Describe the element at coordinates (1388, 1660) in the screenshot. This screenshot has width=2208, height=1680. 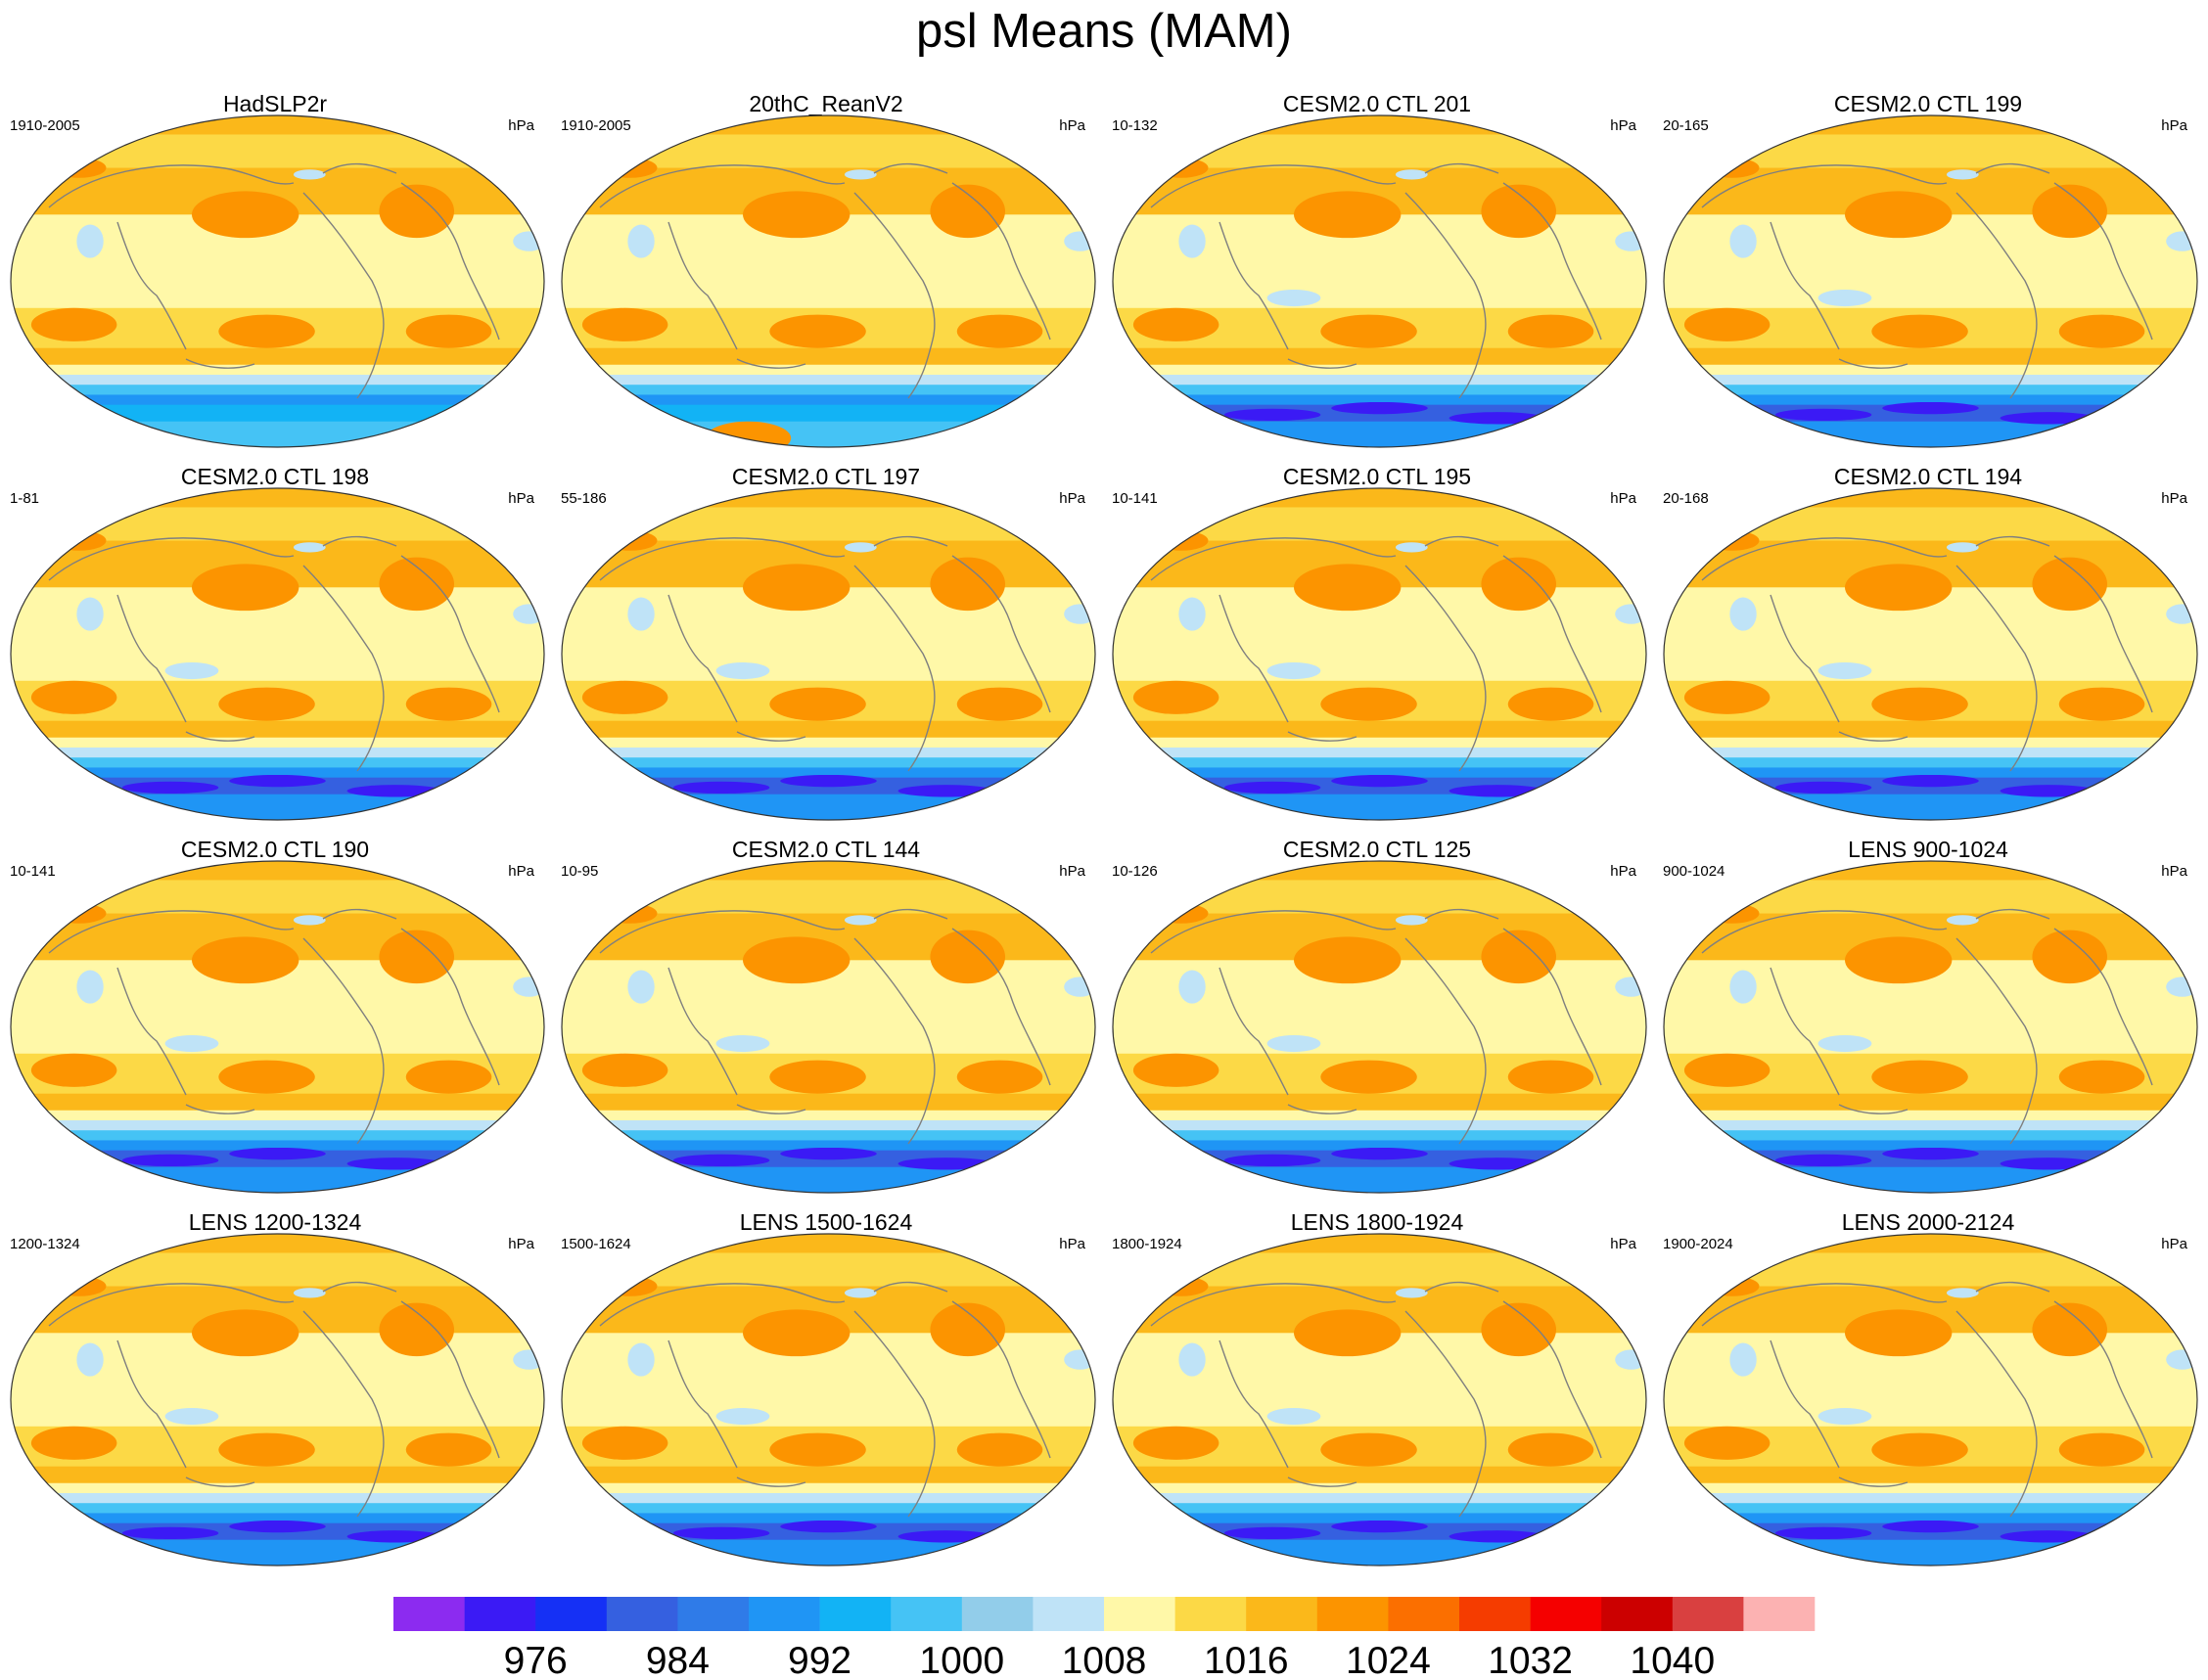
I see `colorbar-tick-label: 1024` at that location.